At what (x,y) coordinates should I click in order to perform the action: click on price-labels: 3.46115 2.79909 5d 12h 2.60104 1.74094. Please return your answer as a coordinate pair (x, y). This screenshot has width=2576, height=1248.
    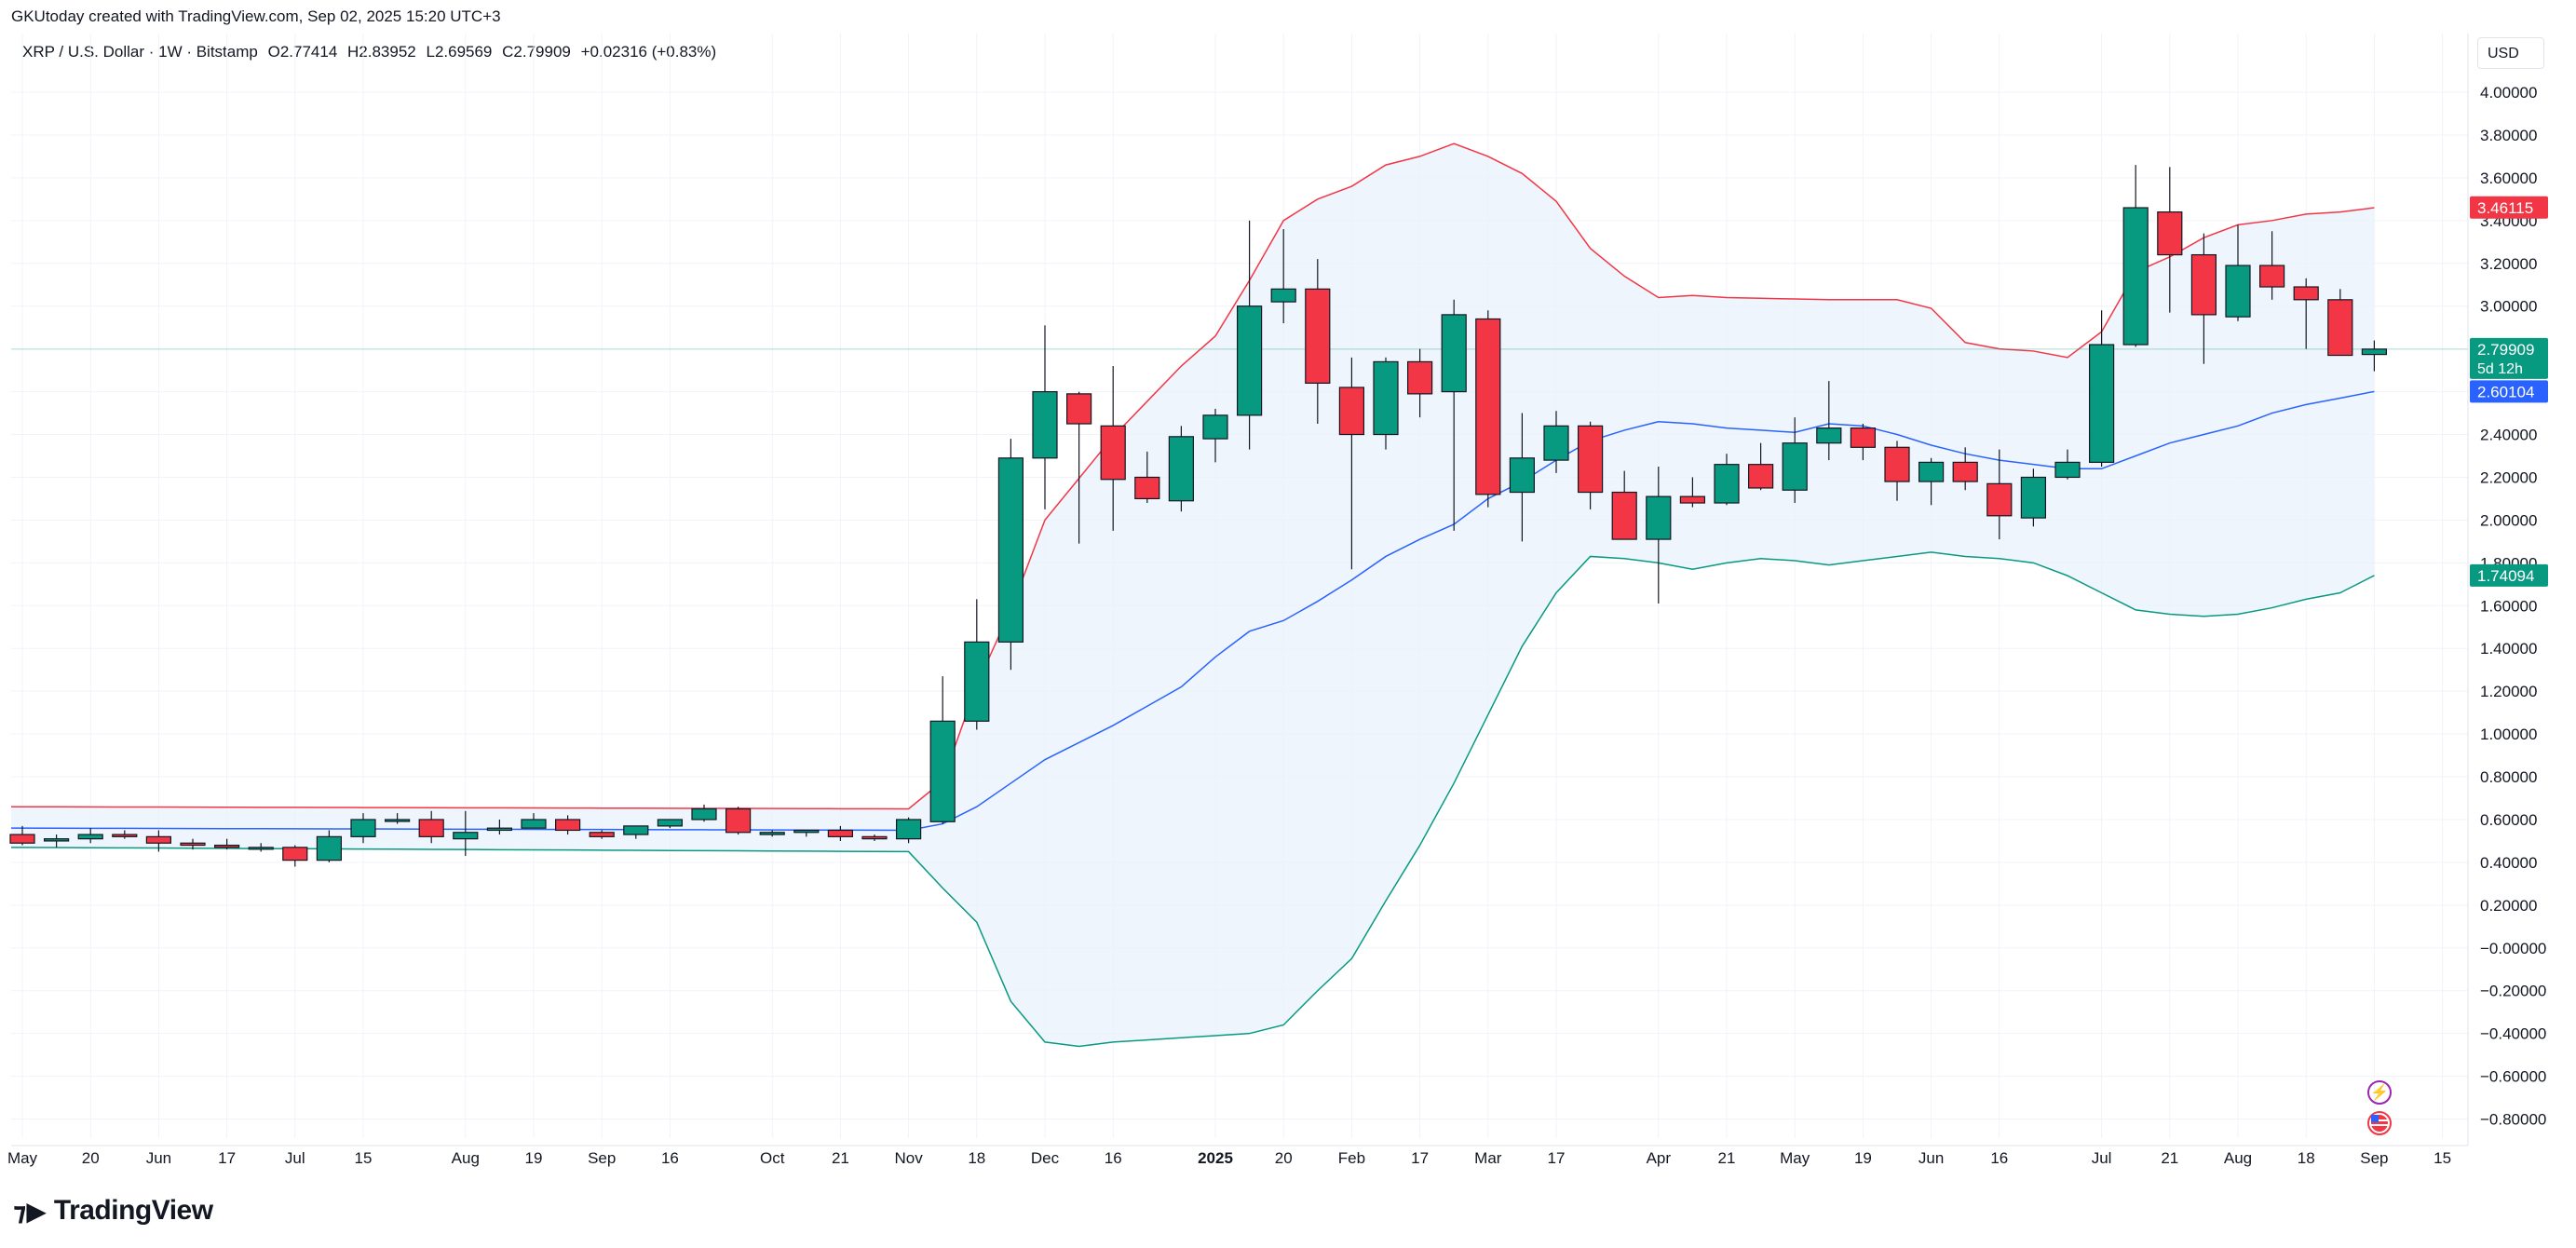
    Looking at the image, I should click on (2509, 391).